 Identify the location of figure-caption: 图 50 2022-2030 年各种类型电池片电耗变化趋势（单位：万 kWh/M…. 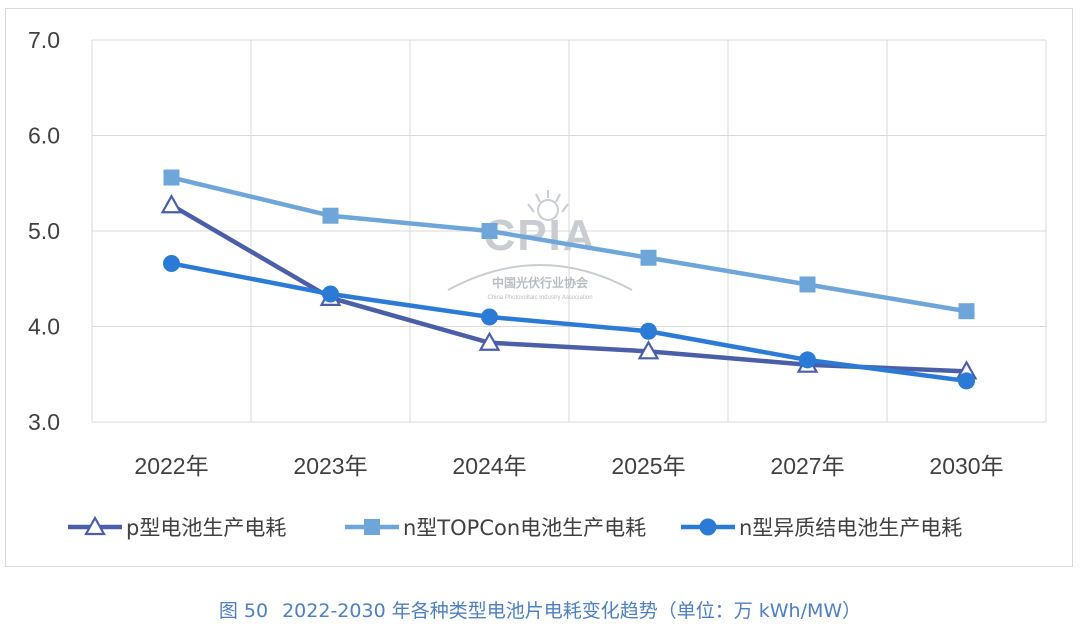
(540, 609).